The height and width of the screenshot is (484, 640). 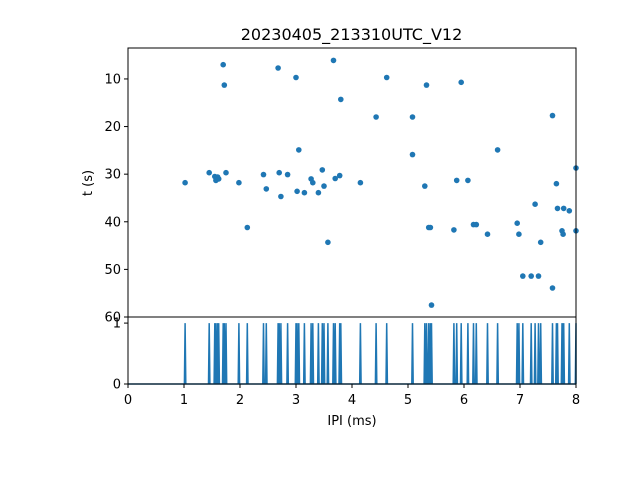 I want to click on spike-x-tick-label: 7, so click(x=520, y=400).